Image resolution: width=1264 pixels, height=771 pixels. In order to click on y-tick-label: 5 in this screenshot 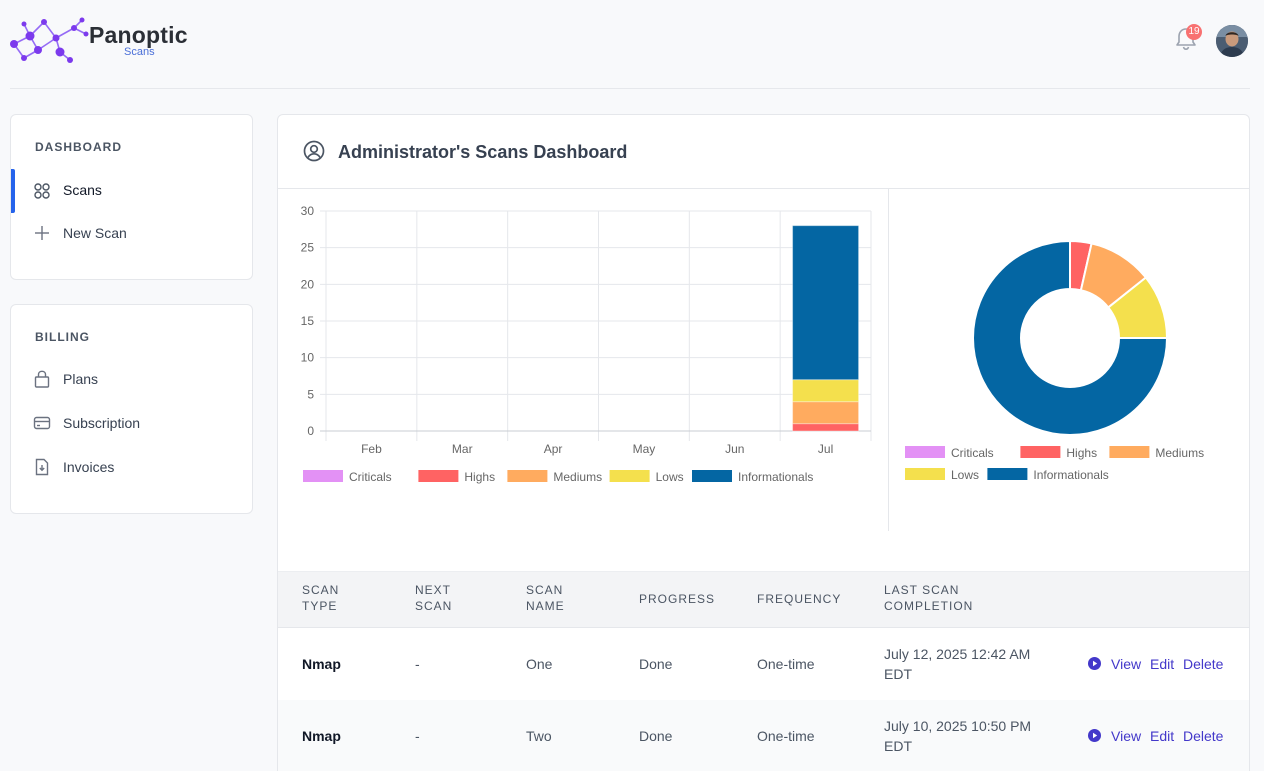, I will do `click(310, 394)`.